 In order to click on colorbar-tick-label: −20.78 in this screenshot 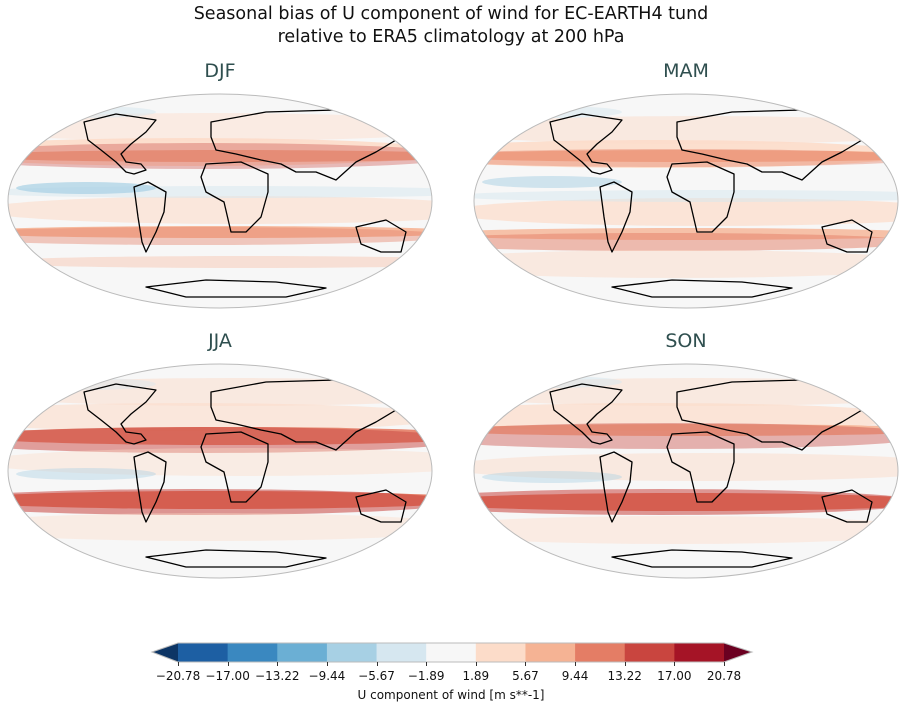, I will do `click(178, 676)`.